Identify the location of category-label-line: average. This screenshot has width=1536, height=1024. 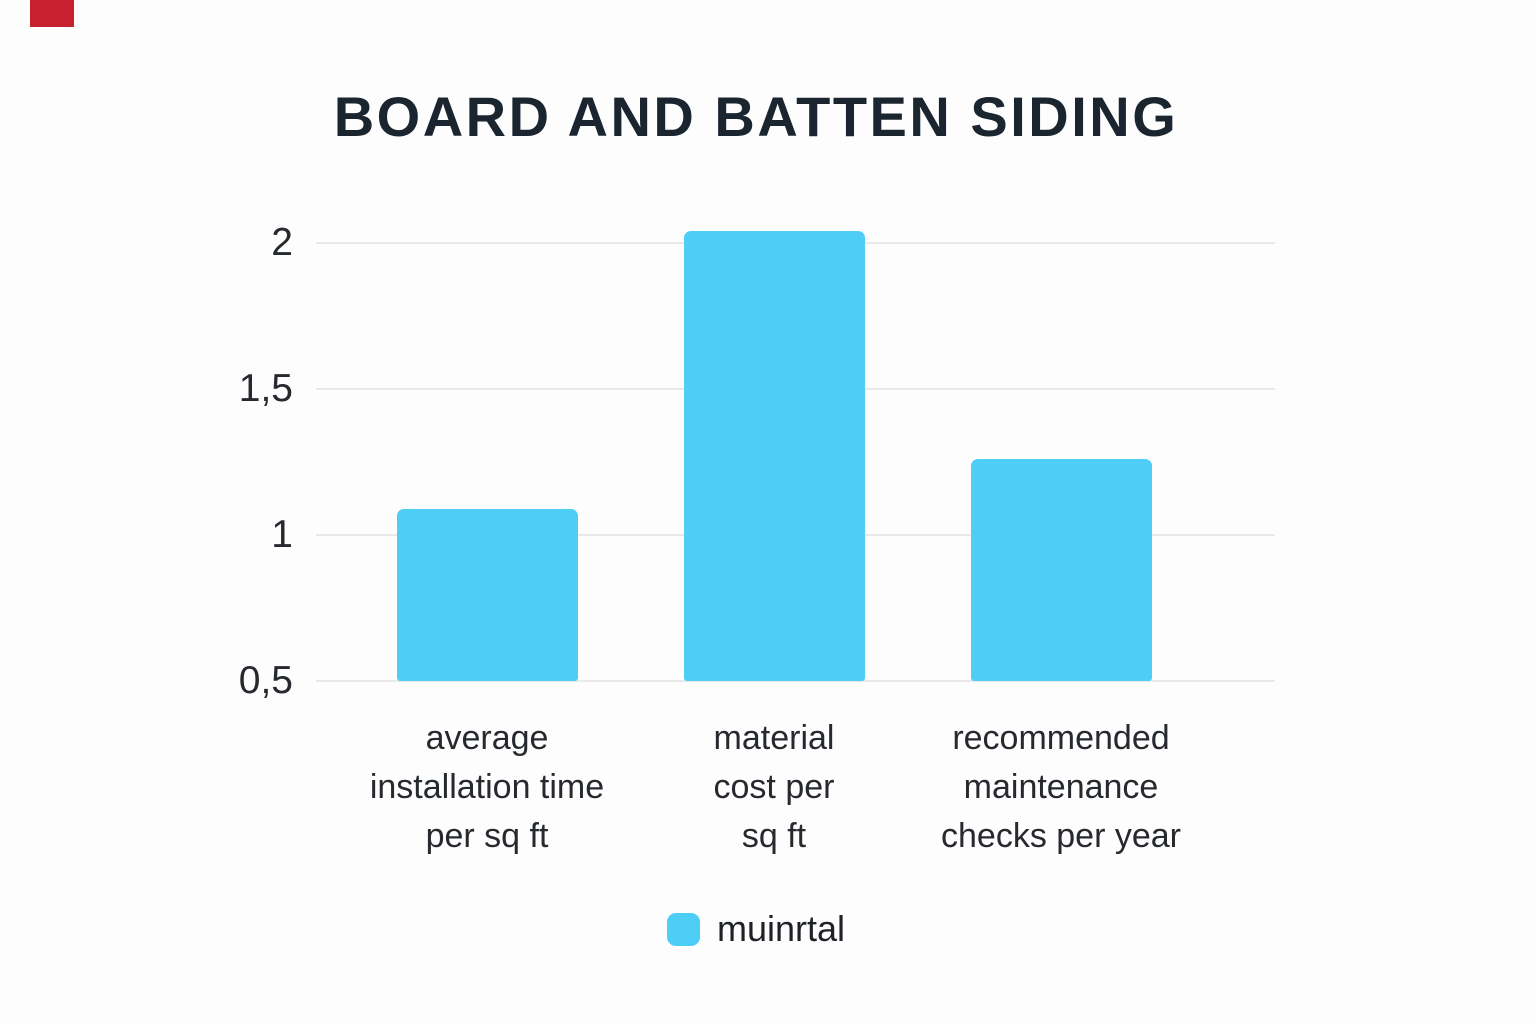
(487, 738).